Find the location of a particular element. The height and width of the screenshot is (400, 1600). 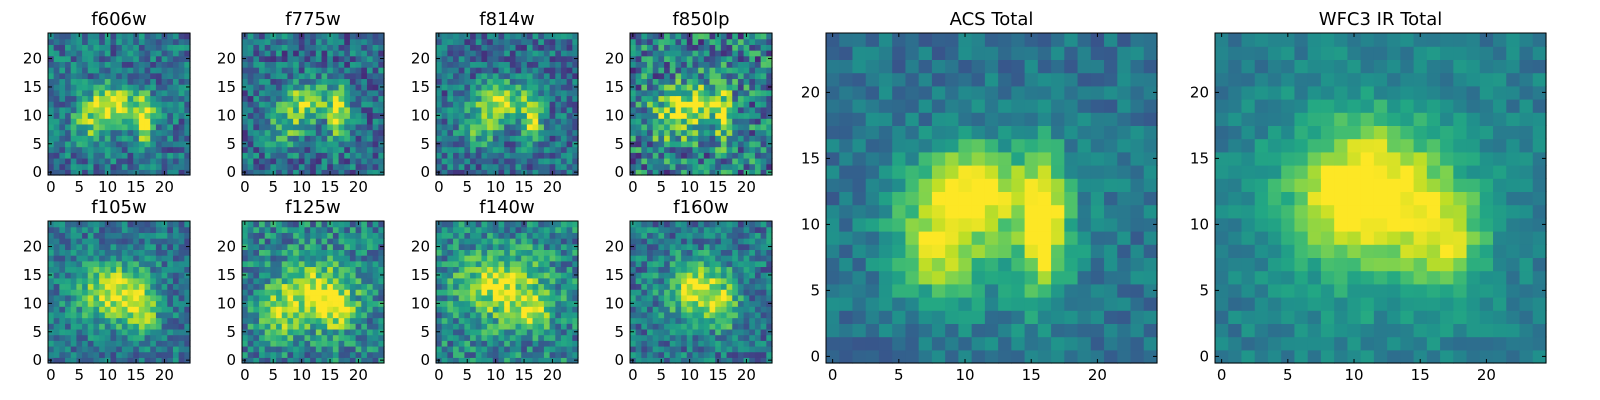

panel-title: f125w is located at coordinates (312, 207).